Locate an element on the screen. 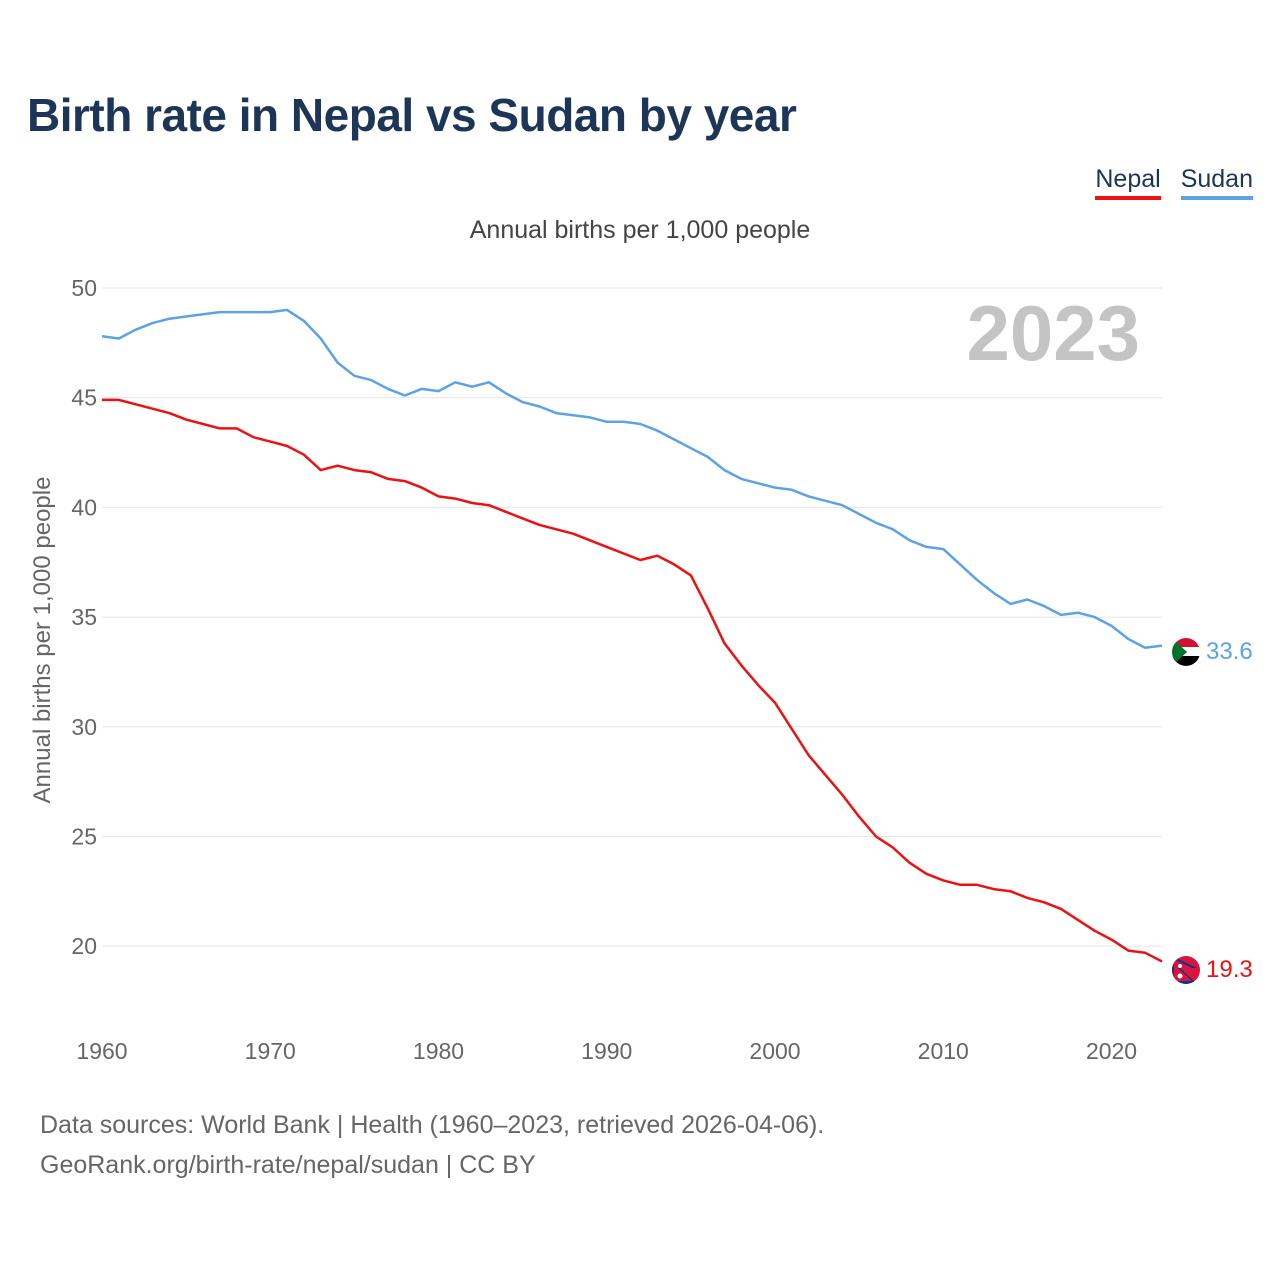 The image size is (1280, 1280). end-value-label-nepal: 19.3 is located at coordinates (1229, 969).